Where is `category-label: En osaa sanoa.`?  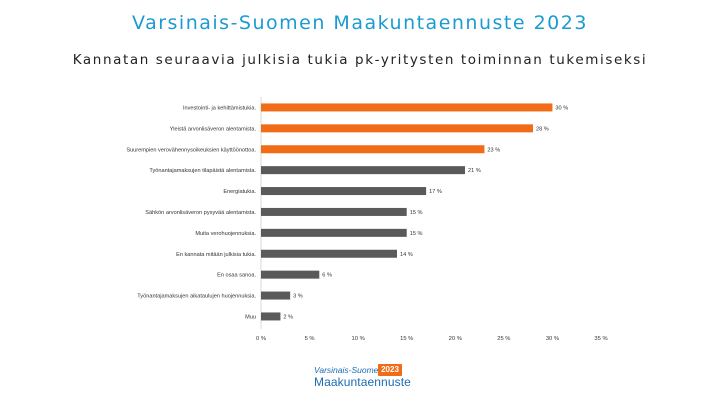
category-label: En osaa sanoa. is located at coordinates (236, 276).